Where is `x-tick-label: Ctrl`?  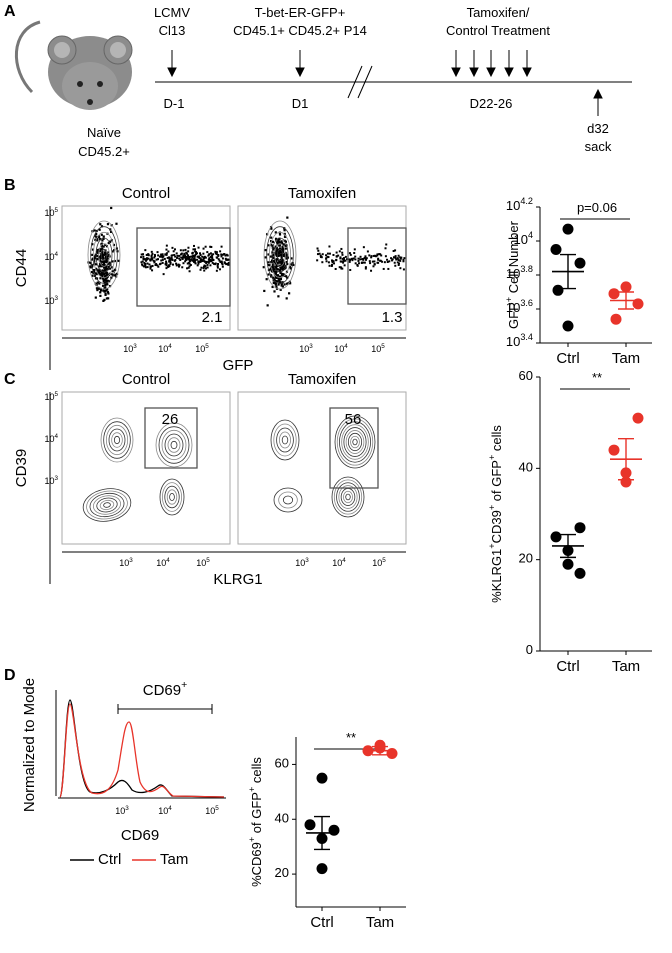 x-tick-label: Ctrl is located at coordinates (321, 922).